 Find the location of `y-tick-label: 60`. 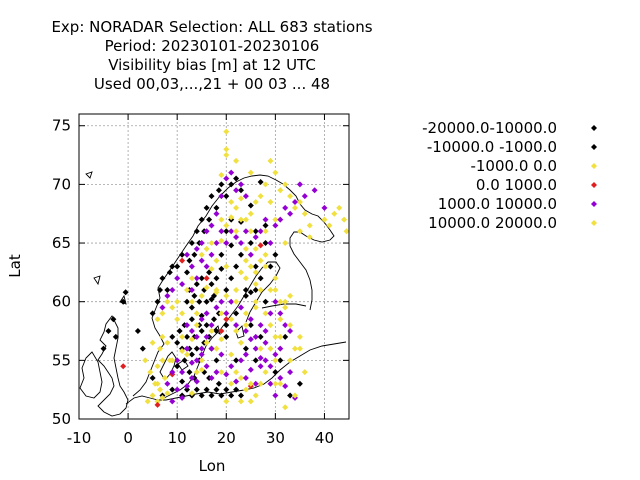

y-tick-label: 60 is located at coordinates (61, 302).